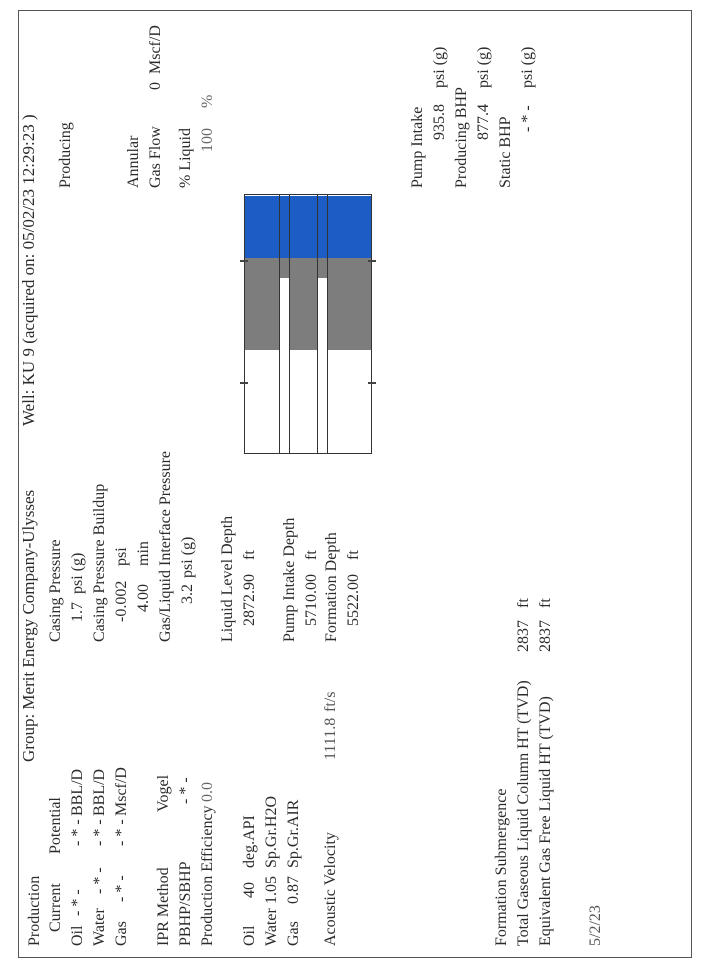 This screenshot has width=702, height=972. Describe the element at coordinates (185, 904) in the screenshot. I see `pbhp-label: PBHP/SBHP` at that location.